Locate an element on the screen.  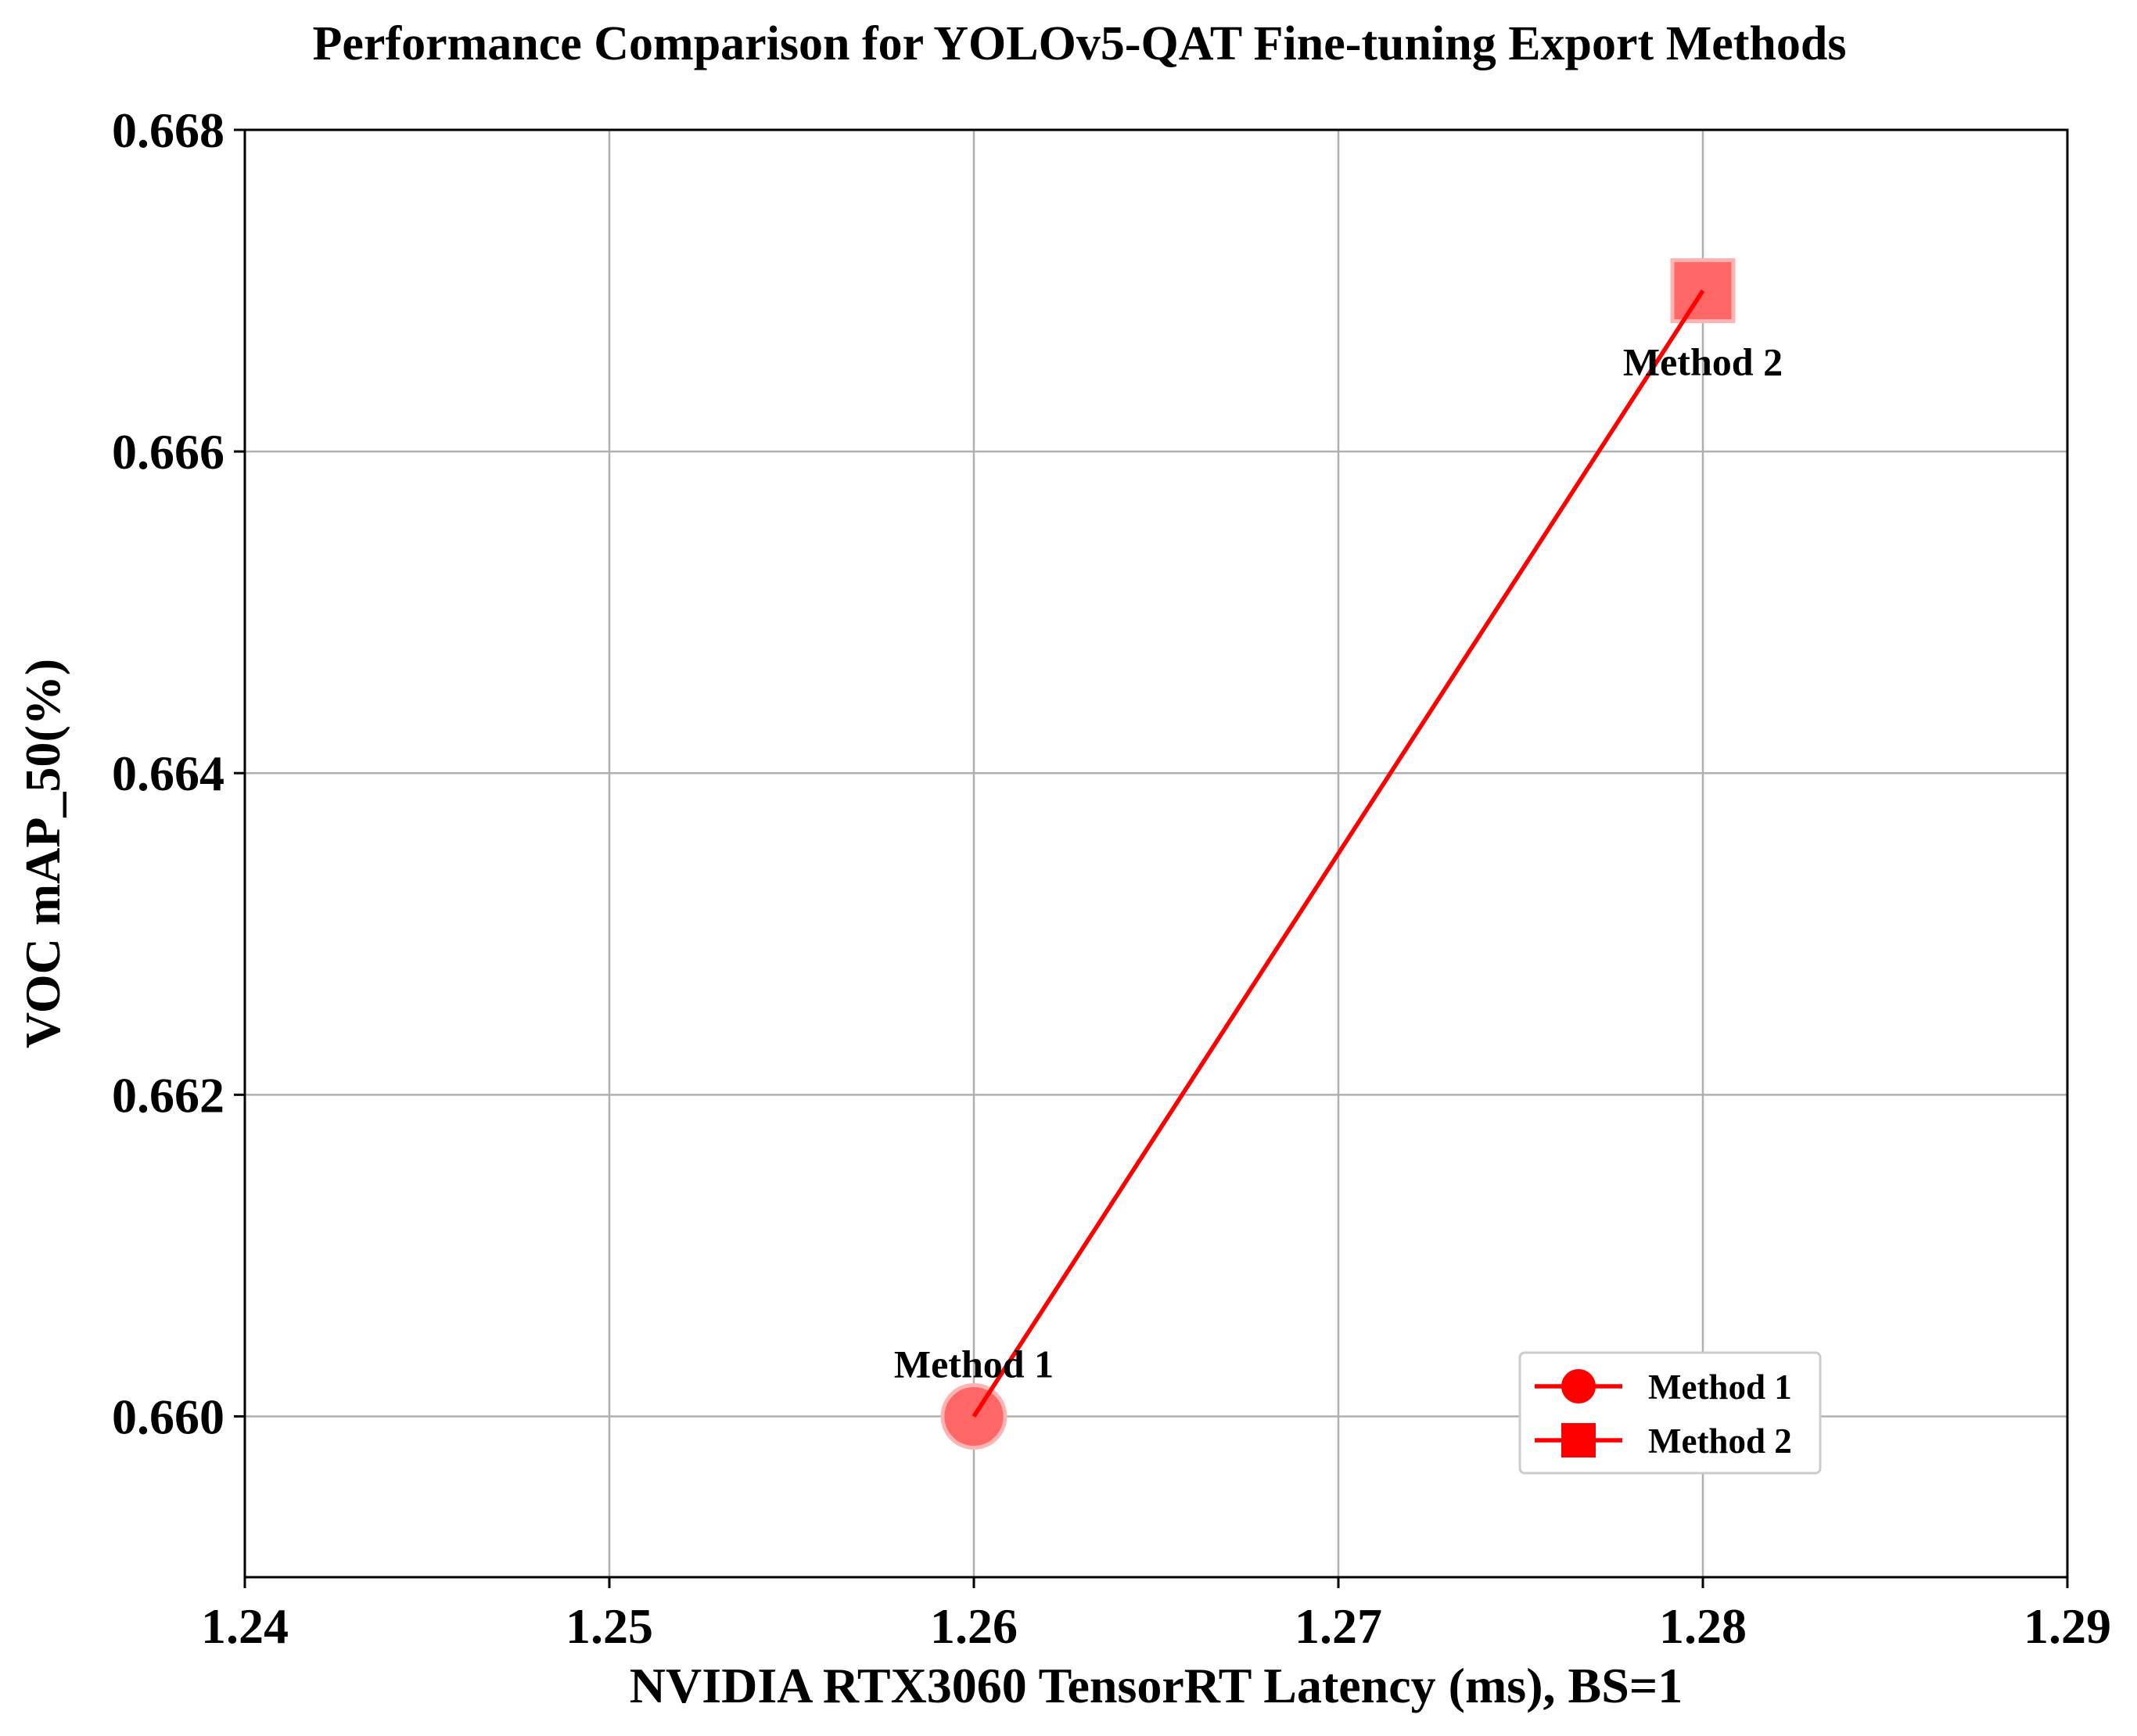
y-tick-label: 0.662 is located at coordinates (168, 1095).